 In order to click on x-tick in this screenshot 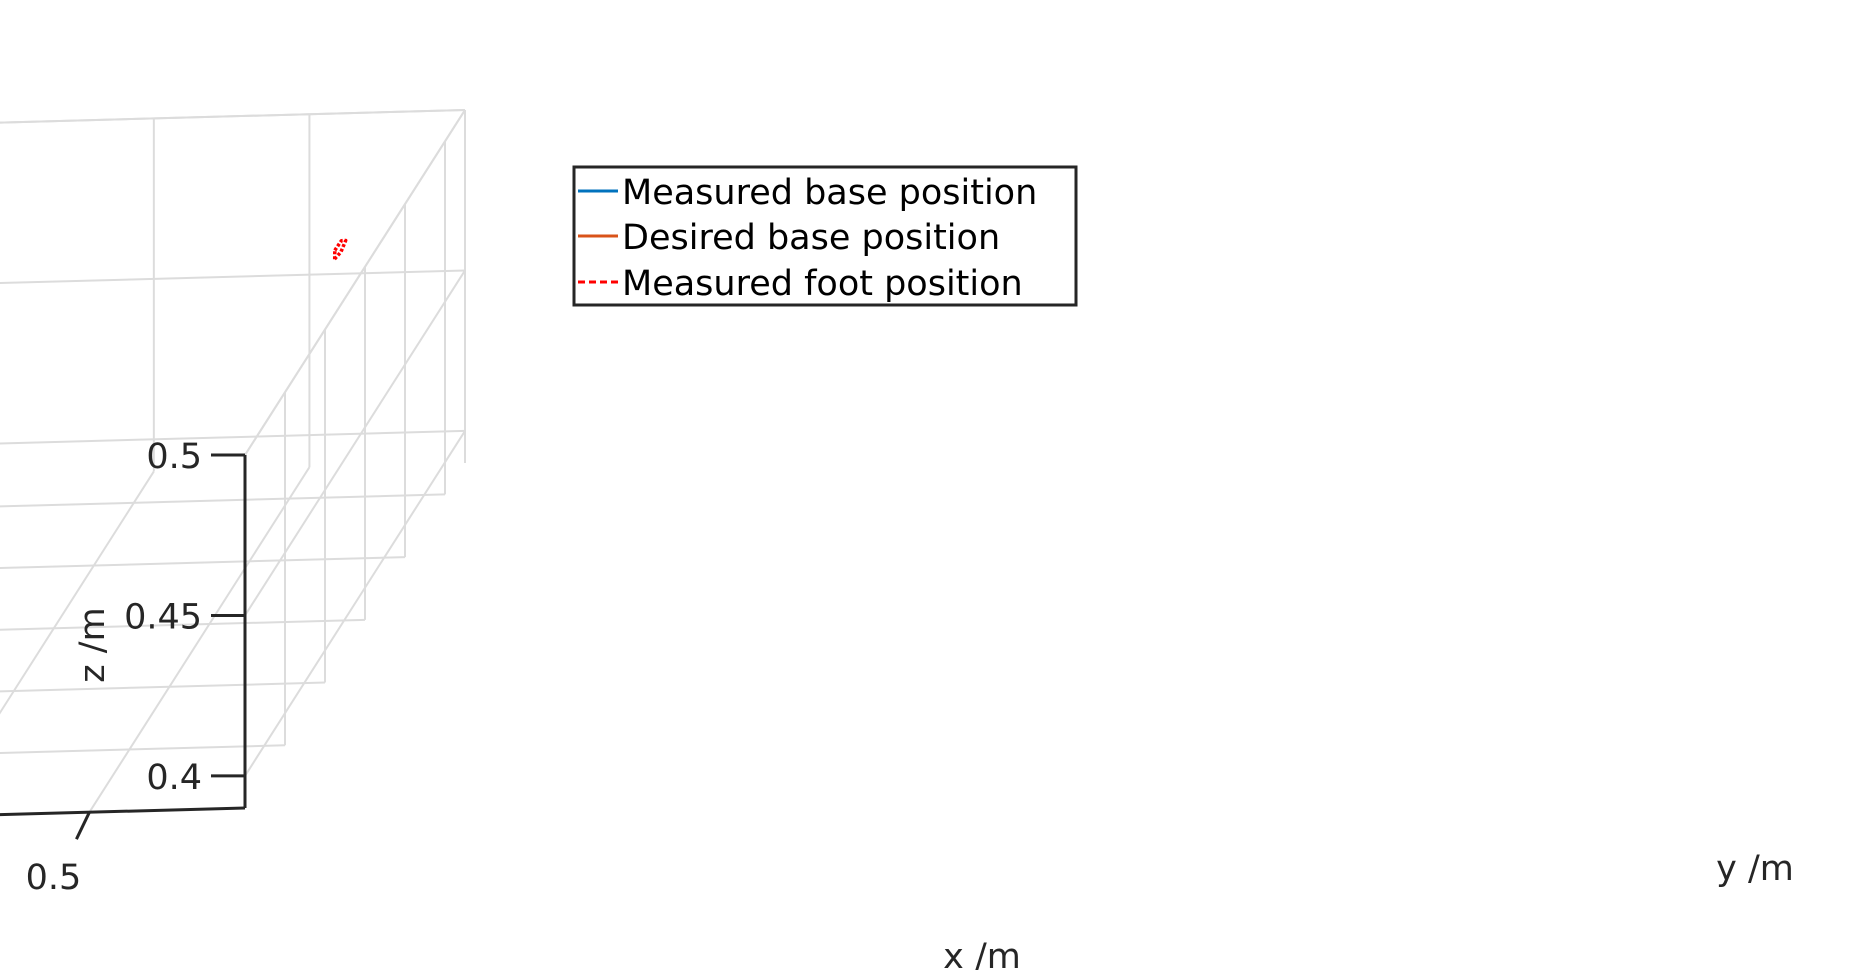, I will do `click(83, 825)`.